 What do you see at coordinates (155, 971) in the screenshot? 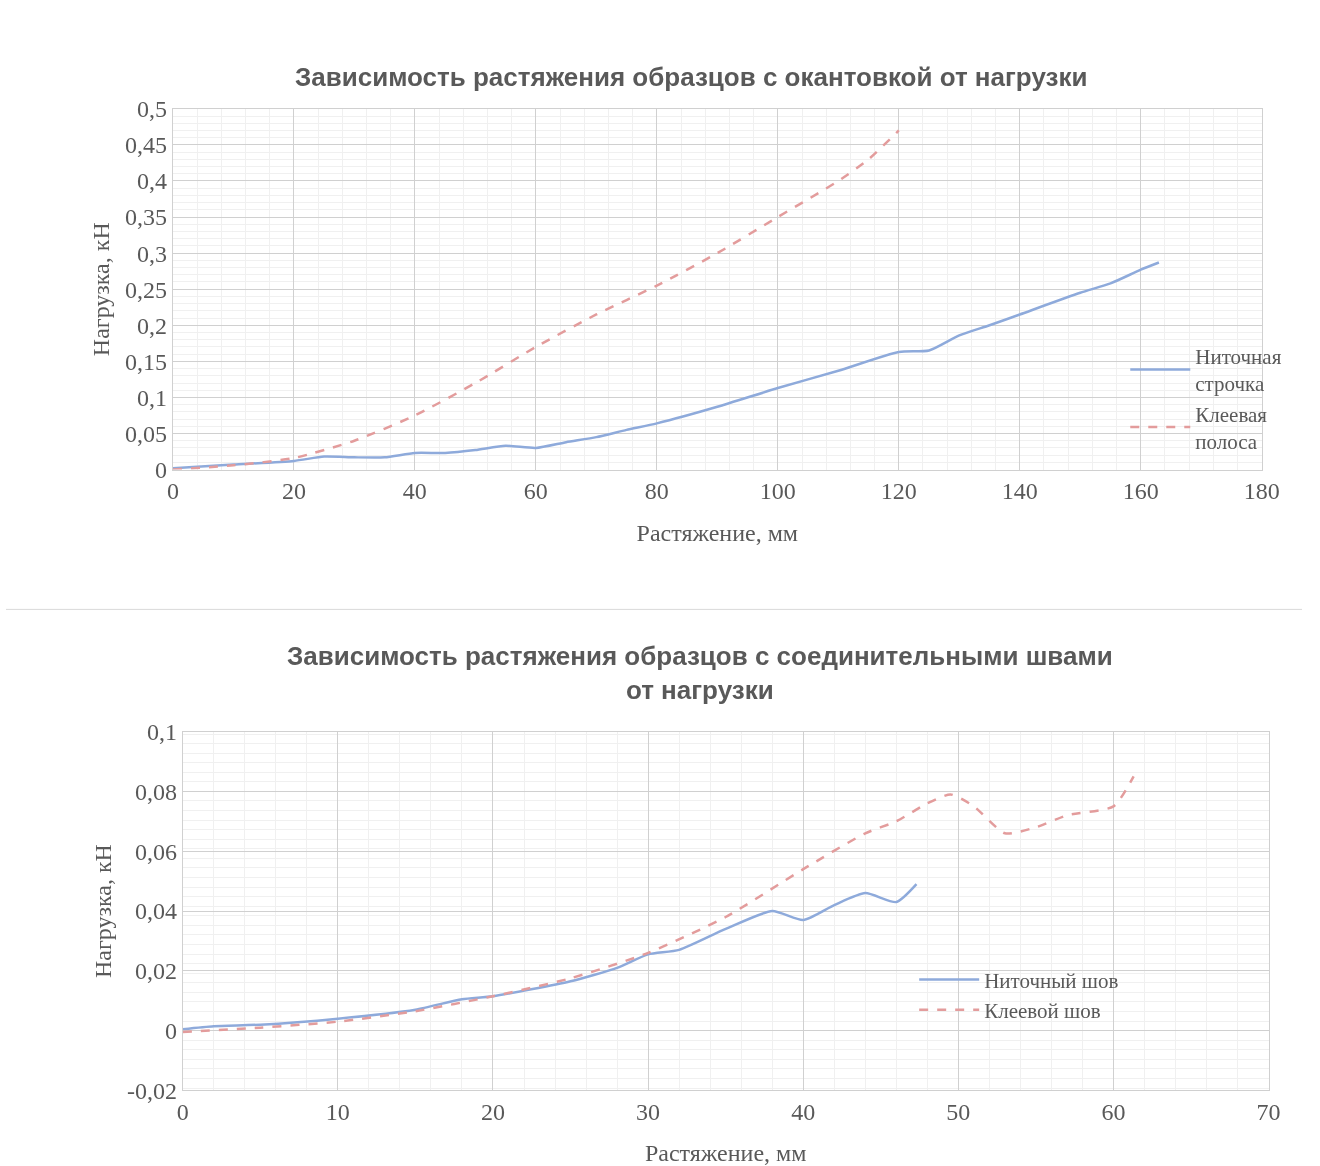
I see `y-tick-label: 0,02` at bounding box center [155, 971].